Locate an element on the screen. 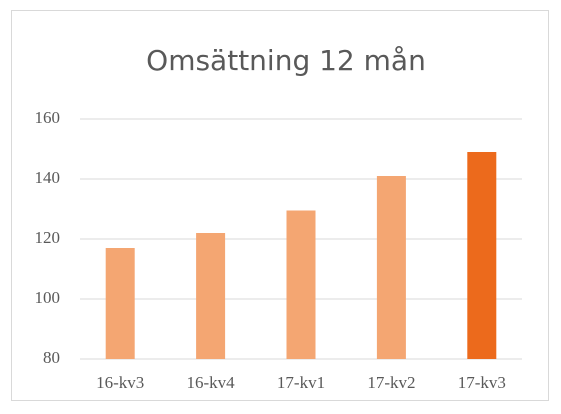  x-tick-label: 16-kv3 is located at coordinates (120, 382).